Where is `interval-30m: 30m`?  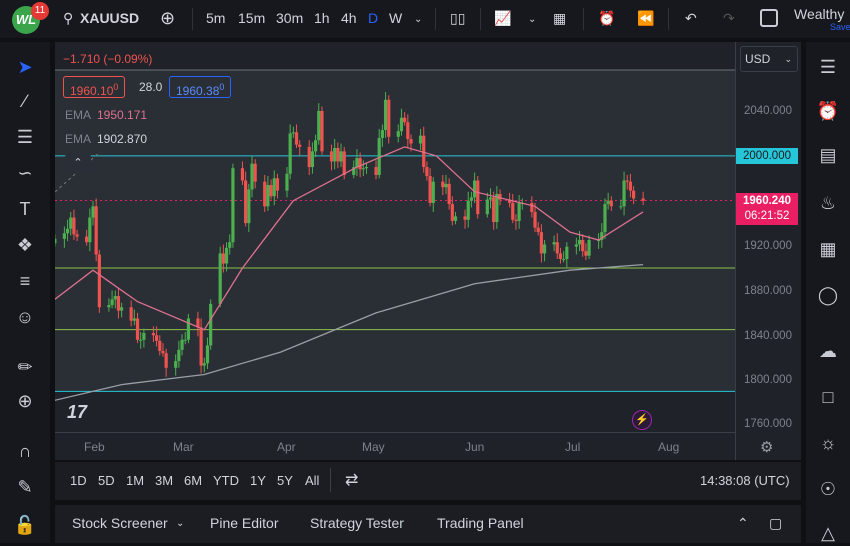 interval-30m: 30m is located at coordinates (290, 18).